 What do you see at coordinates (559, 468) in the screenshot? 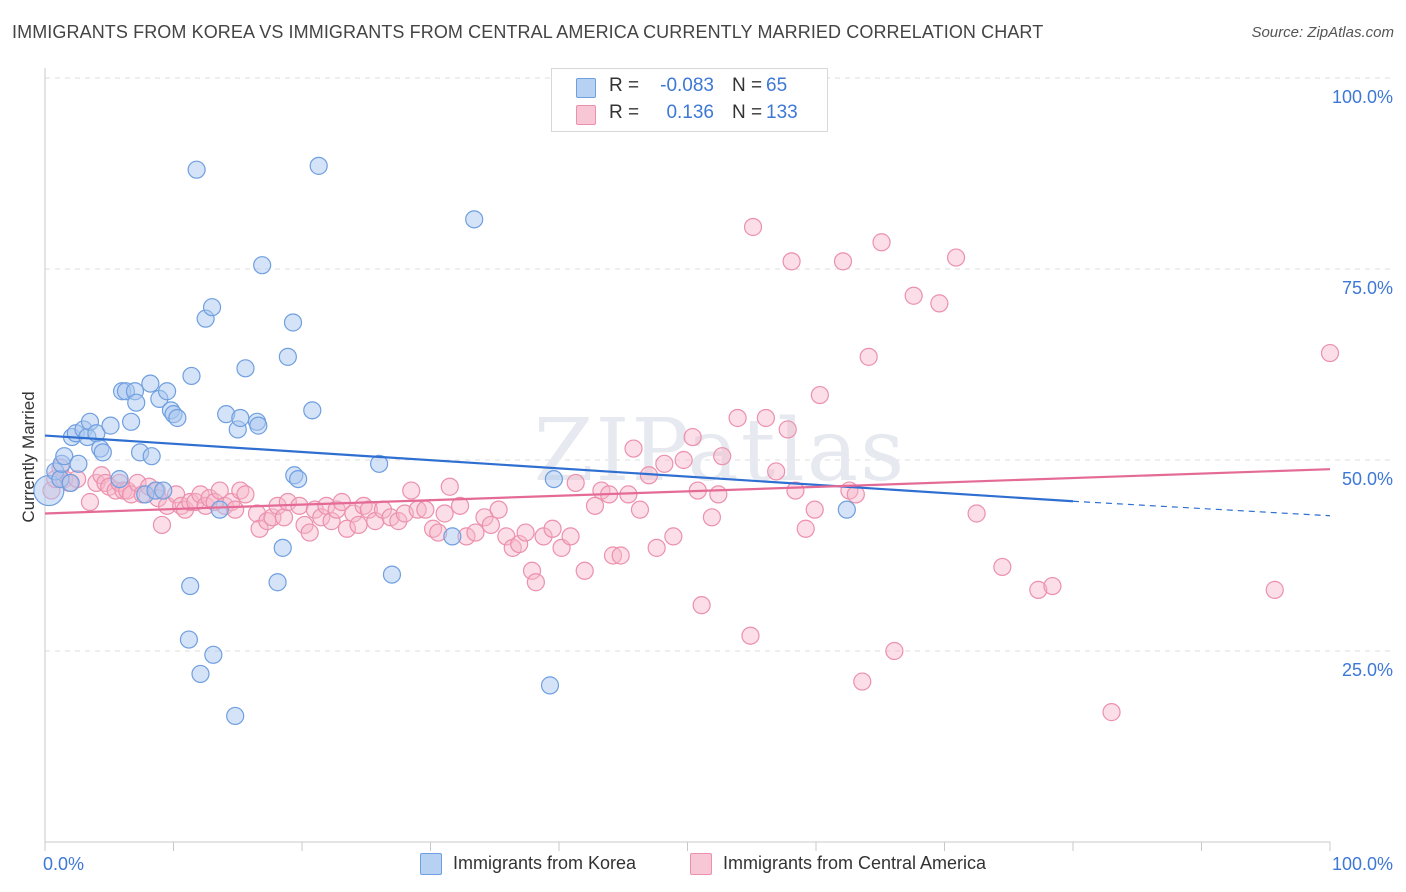
I see `trend-line-korea` at bounding box center [559, 468].